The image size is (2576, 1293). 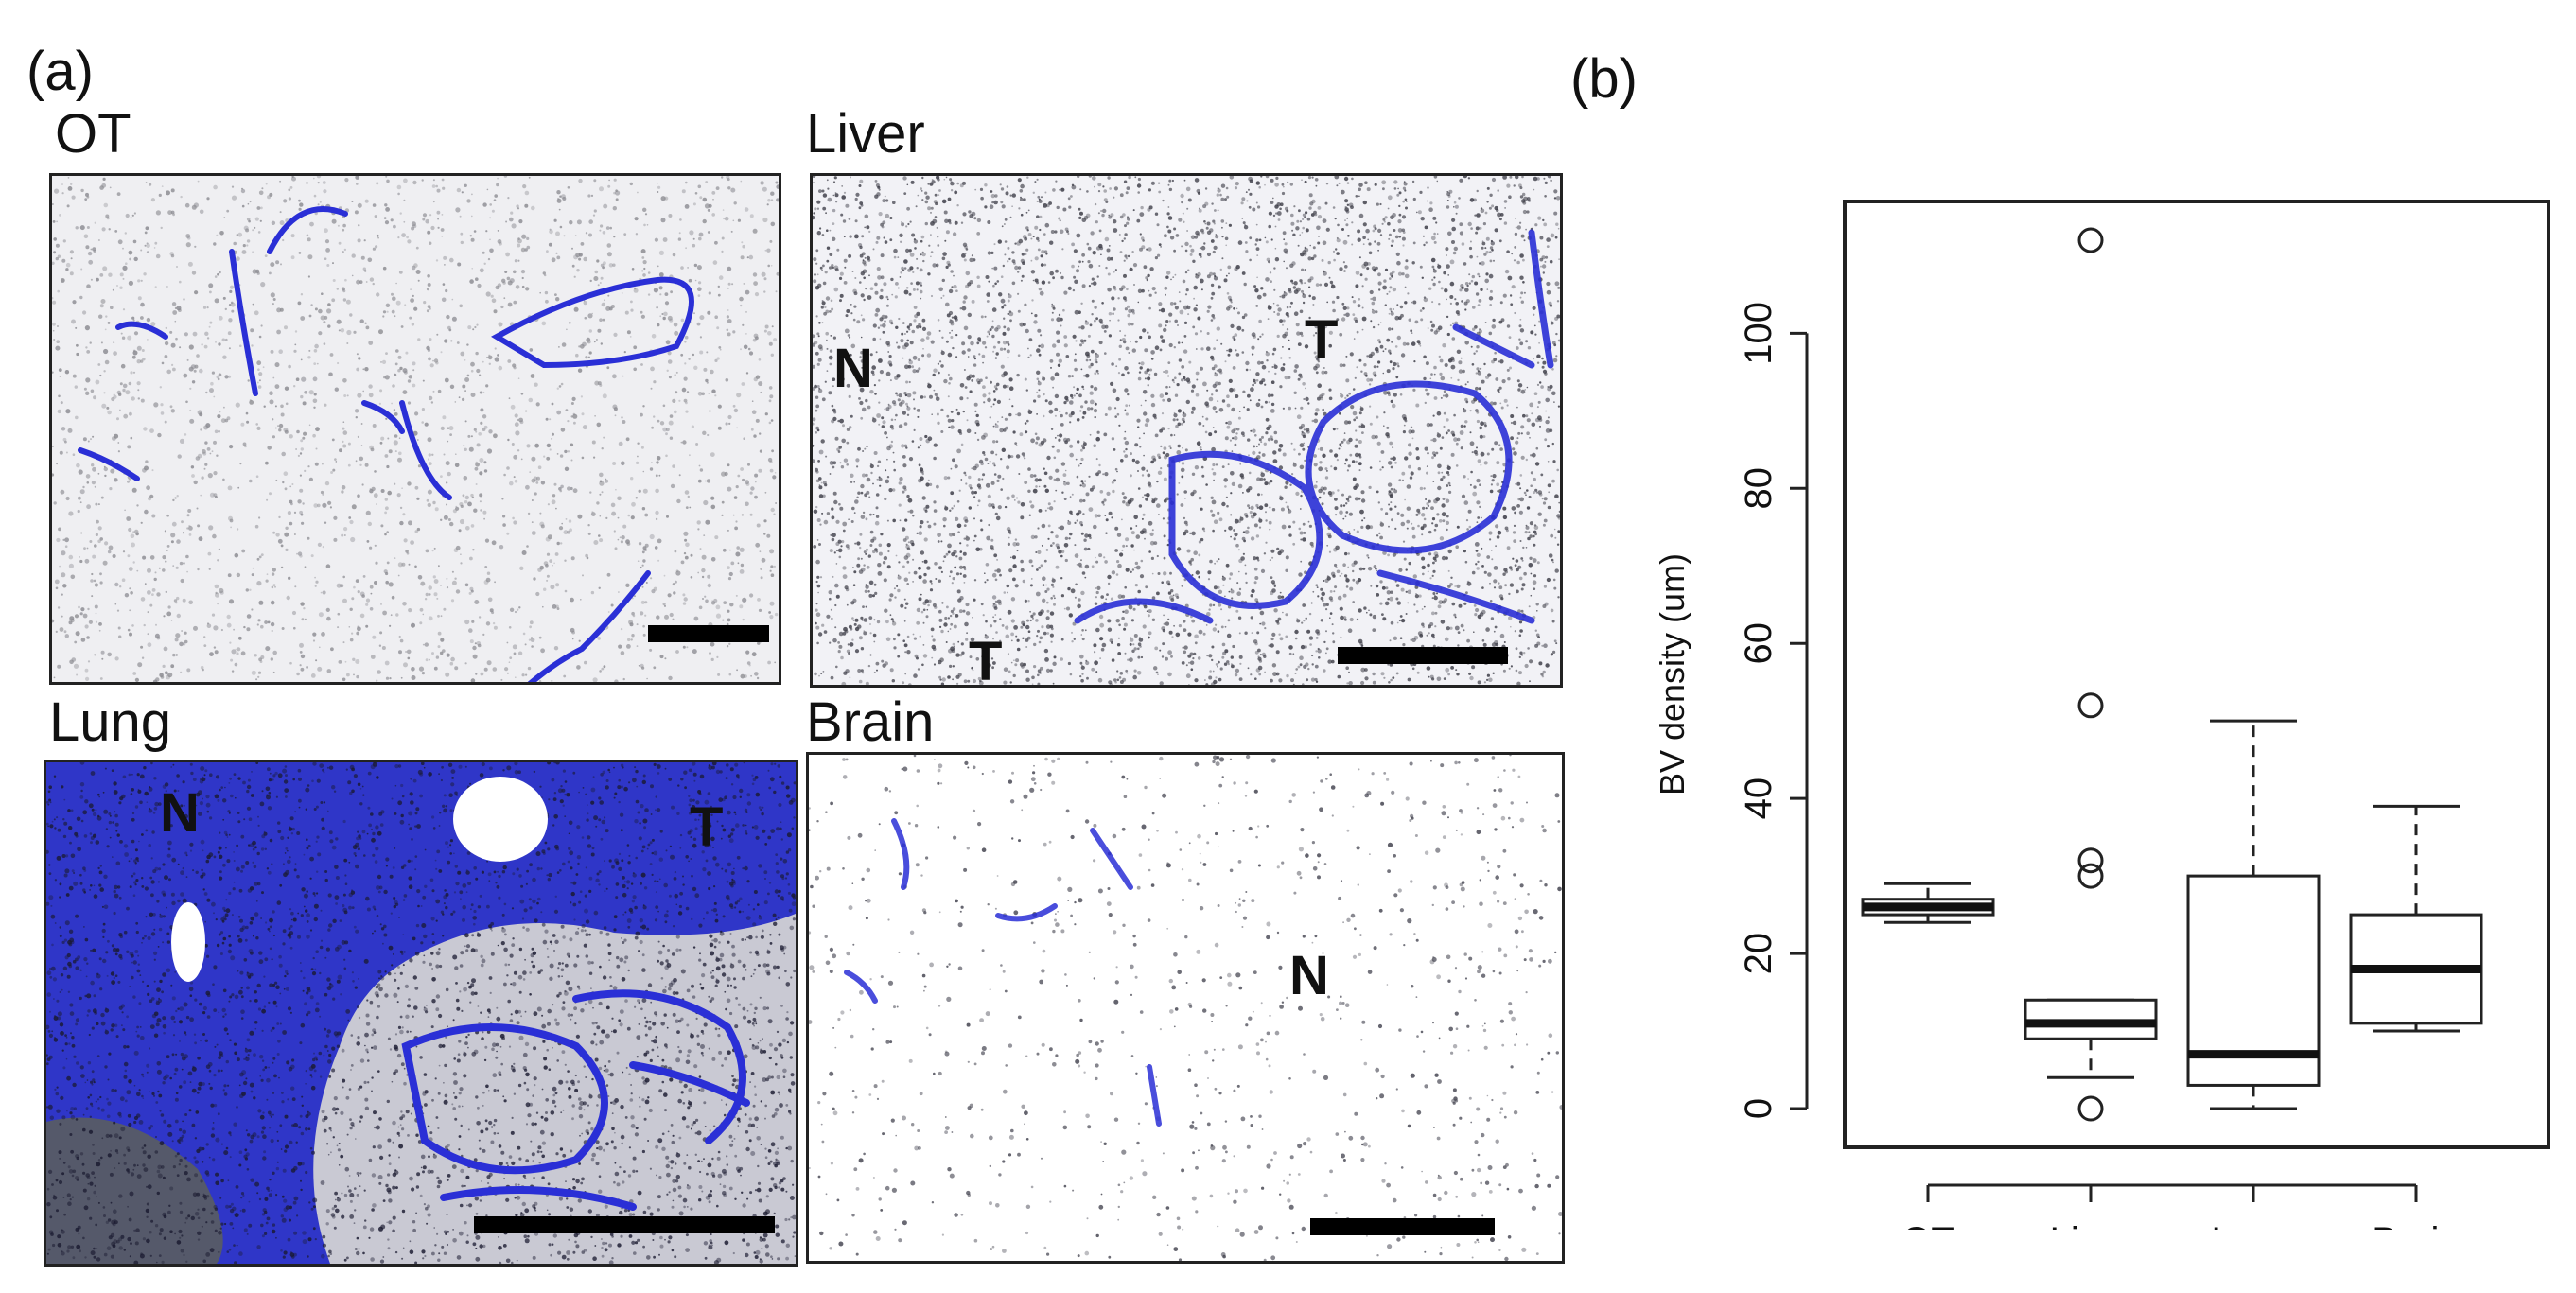 What do you see at coordinates (1604, 79) in the screenshot?
I see `panel-b-letter: (b)` at bounding box center [1604, 79].